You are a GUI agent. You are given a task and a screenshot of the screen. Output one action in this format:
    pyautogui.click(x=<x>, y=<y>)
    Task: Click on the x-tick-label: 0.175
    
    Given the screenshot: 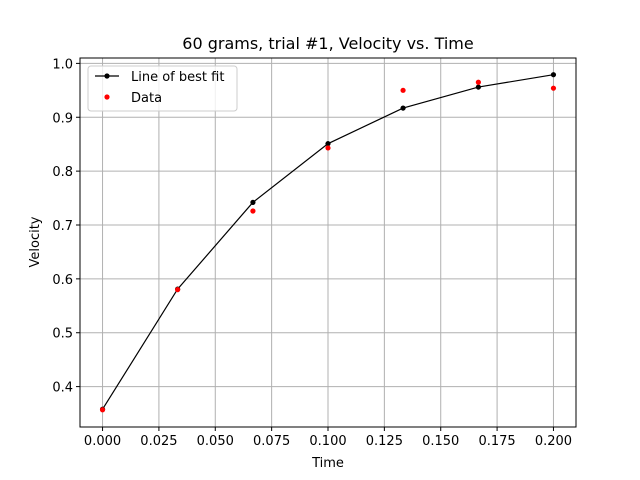 What is the action you would take?
    pyautogui.click(x=496, y=441)
    